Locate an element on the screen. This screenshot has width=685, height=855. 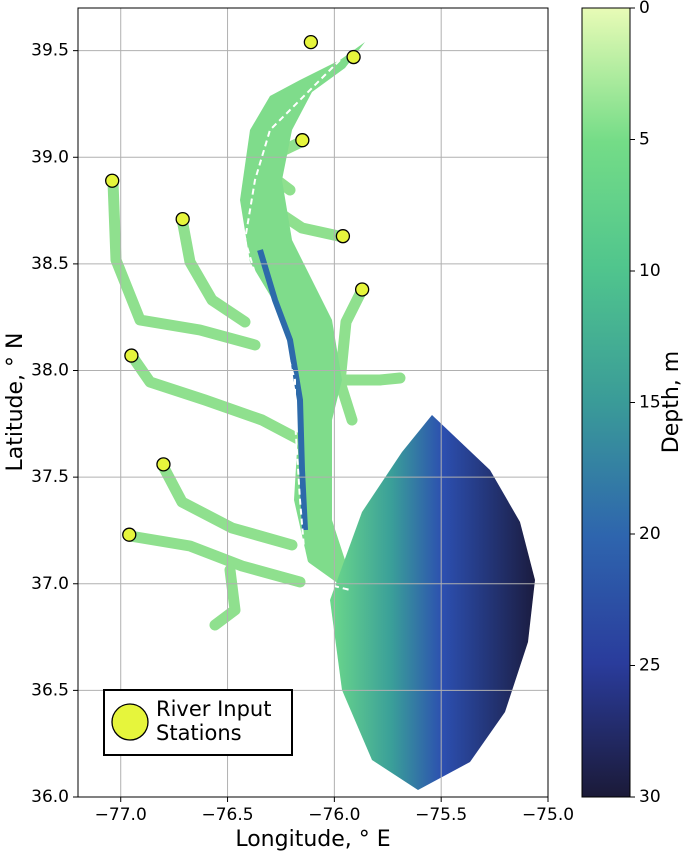
y-tick-label: 38.0 is located at coordinates (50, 371).